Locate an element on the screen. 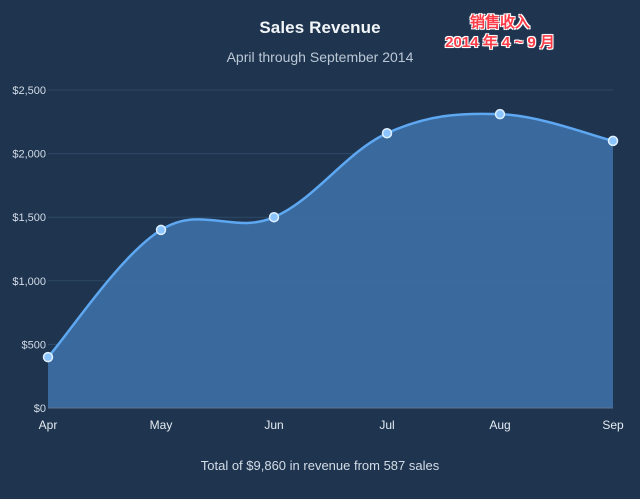 This screenshot has width=640, height=499. chart-subtitle: April through September 2014 is located at coordinates (320, 57).